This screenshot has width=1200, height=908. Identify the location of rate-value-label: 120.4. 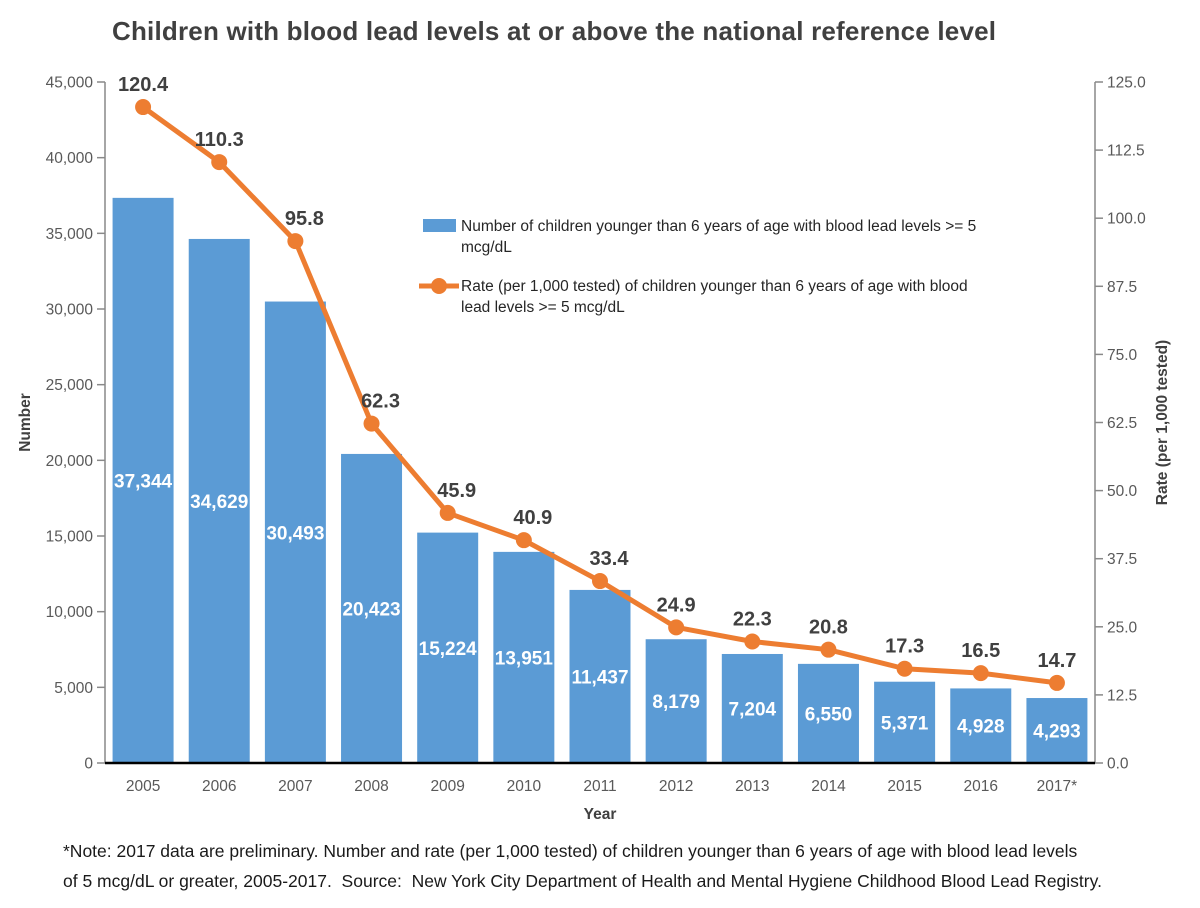
(143, 85).